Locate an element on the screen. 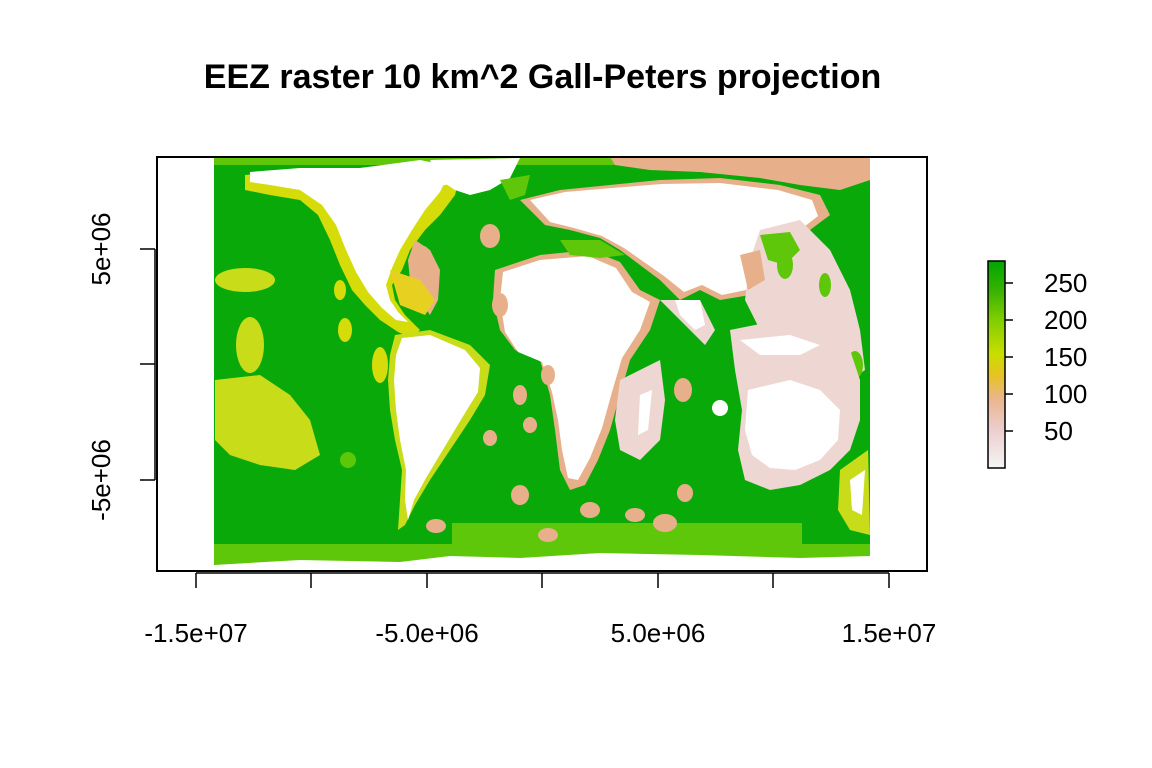 This screenshot has width=1152, height=768. legend-tick-label: 200 is located at coordinates (1065, 320).